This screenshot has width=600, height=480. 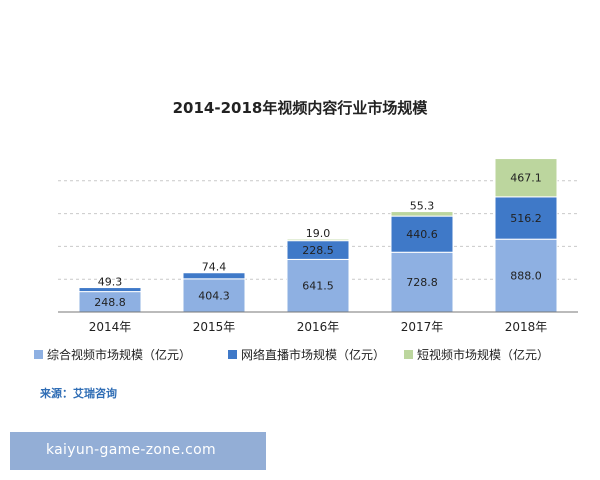 What do you see at coordinates (318, 250) in the screenshot?
I see `data-label: 228.5` at bounding box center [318, 250].